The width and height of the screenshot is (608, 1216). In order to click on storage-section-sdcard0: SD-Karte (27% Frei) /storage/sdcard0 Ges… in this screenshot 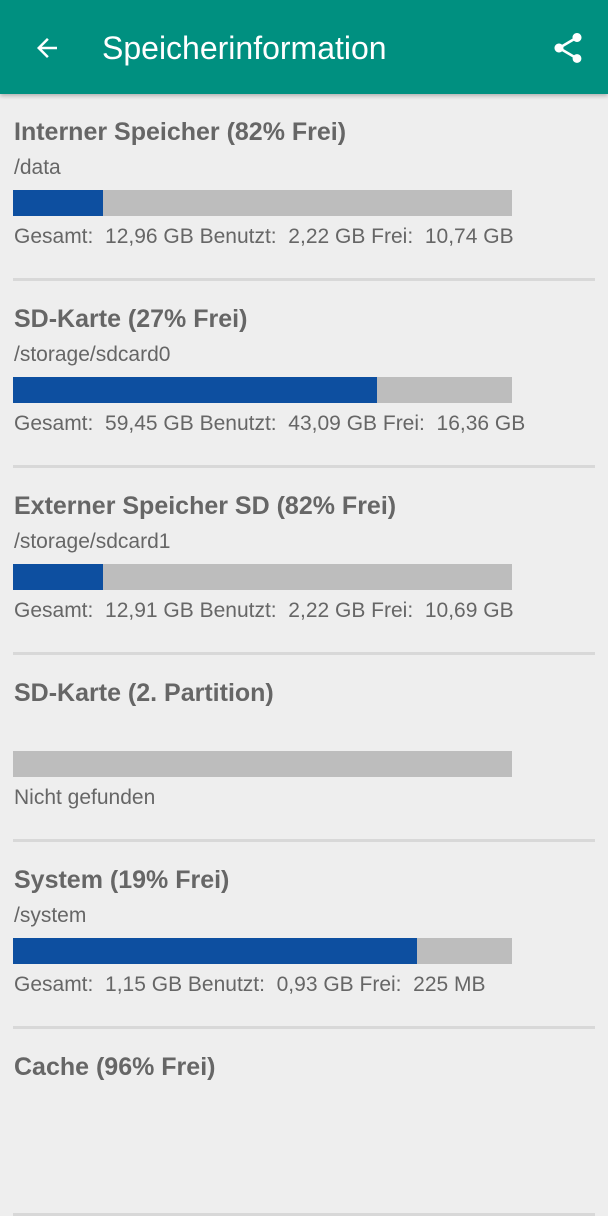, I will do `click(304, 374)`.